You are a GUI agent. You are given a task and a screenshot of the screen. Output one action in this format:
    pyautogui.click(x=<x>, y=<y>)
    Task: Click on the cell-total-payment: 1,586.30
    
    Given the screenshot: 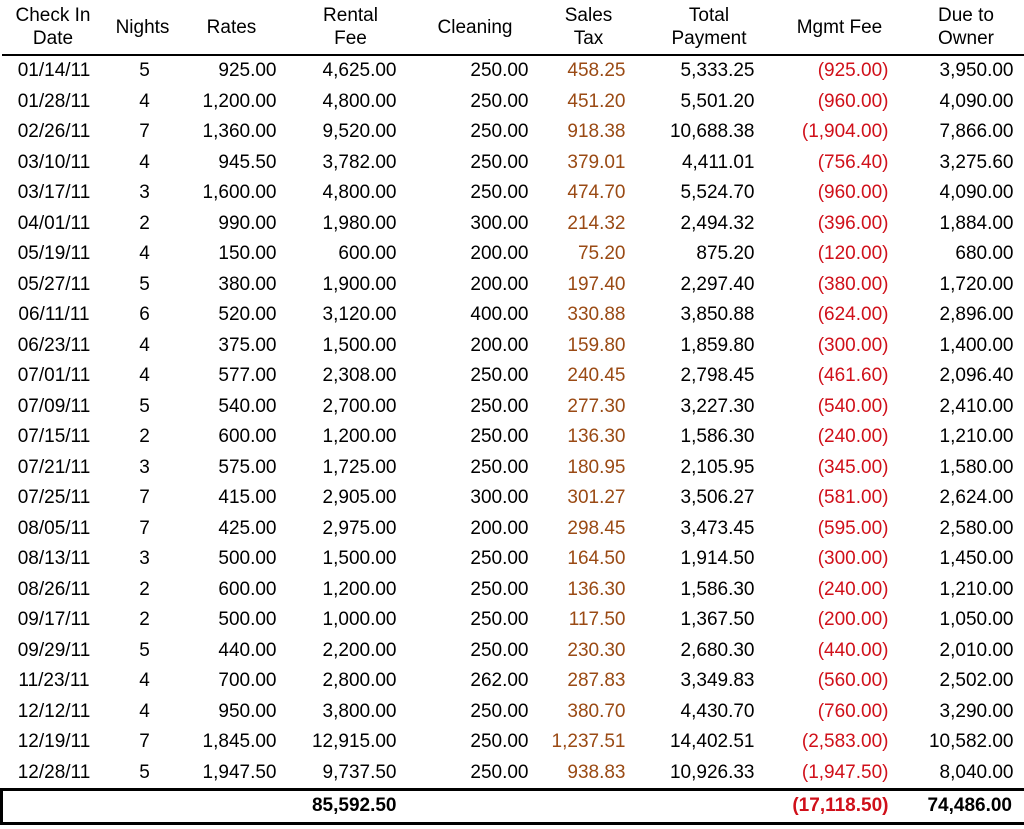 What is the action you would take?
    pyautogui.click(x=717, y=437)
    